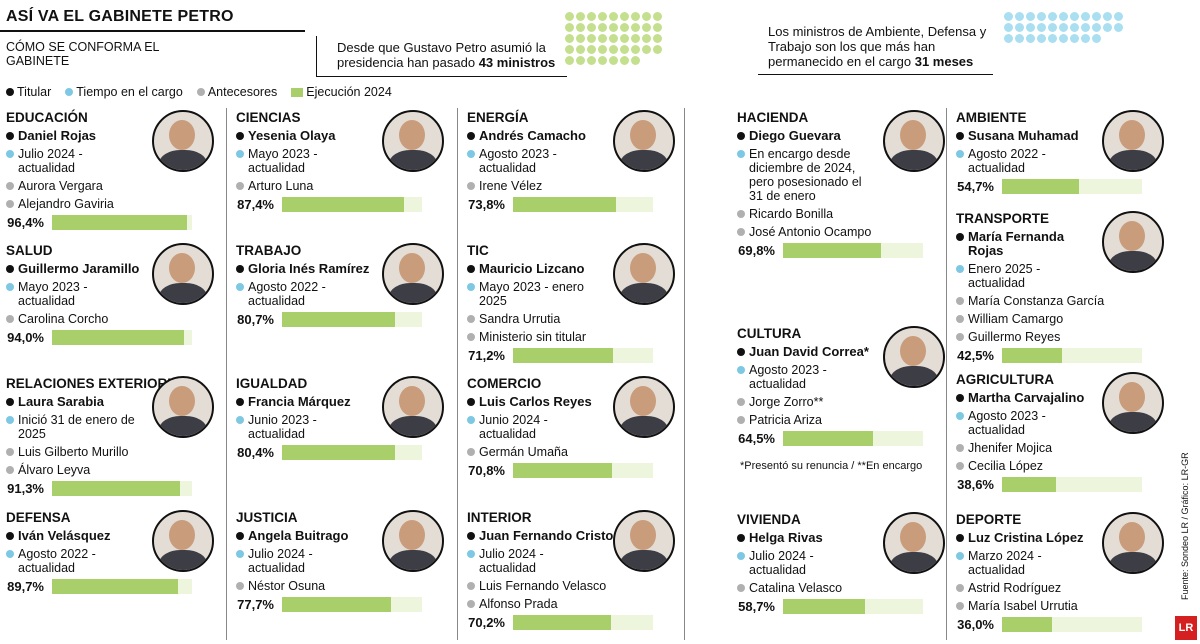 Image resolution: width=1200 pixels, height=644 pixels. I want to click on antecesor-row: María Isabel Urrutia, so click(1061, 606).